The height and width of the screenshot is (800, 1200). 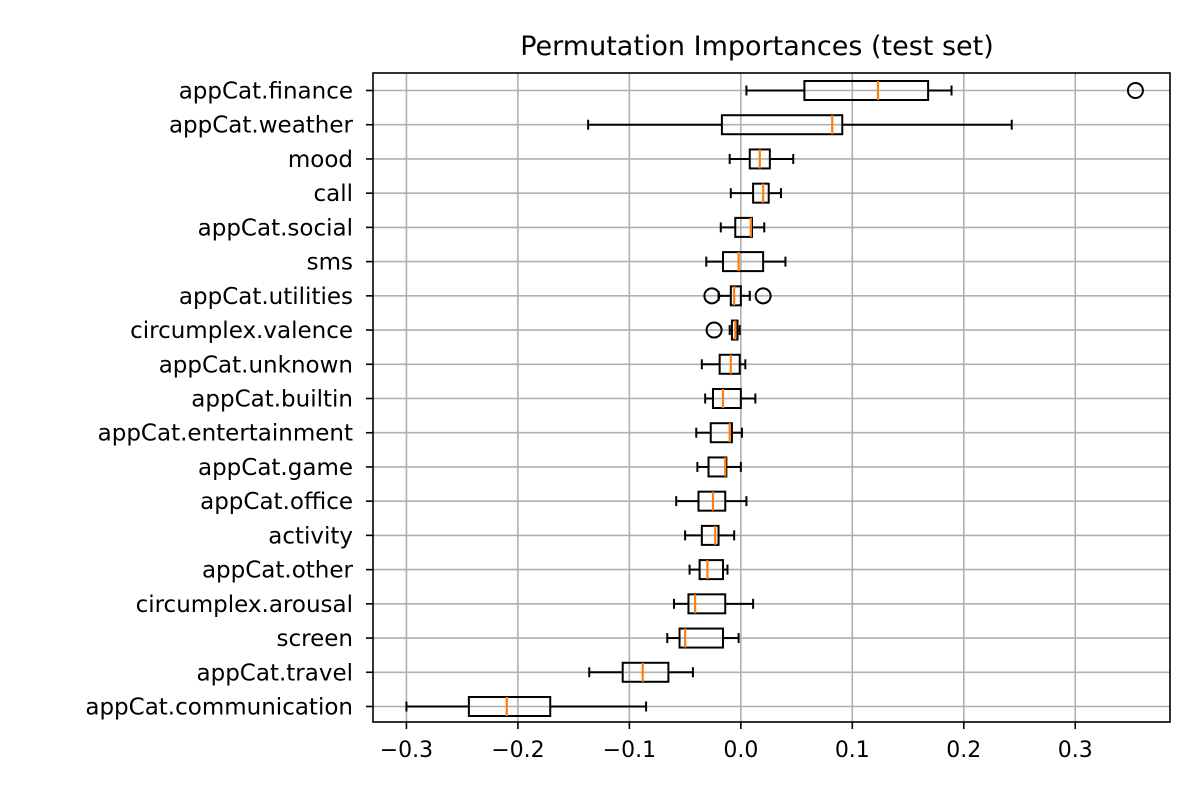 What do you see at coordinates (225, 434) in the screenshot?
I see `y-tick-label: appCat.entertainment` at bounding box center [225, 434].